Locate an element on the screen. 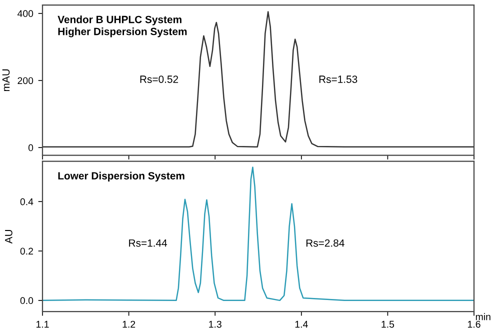  y-tick-label: 0.4 is located at coordinates (27, 202).